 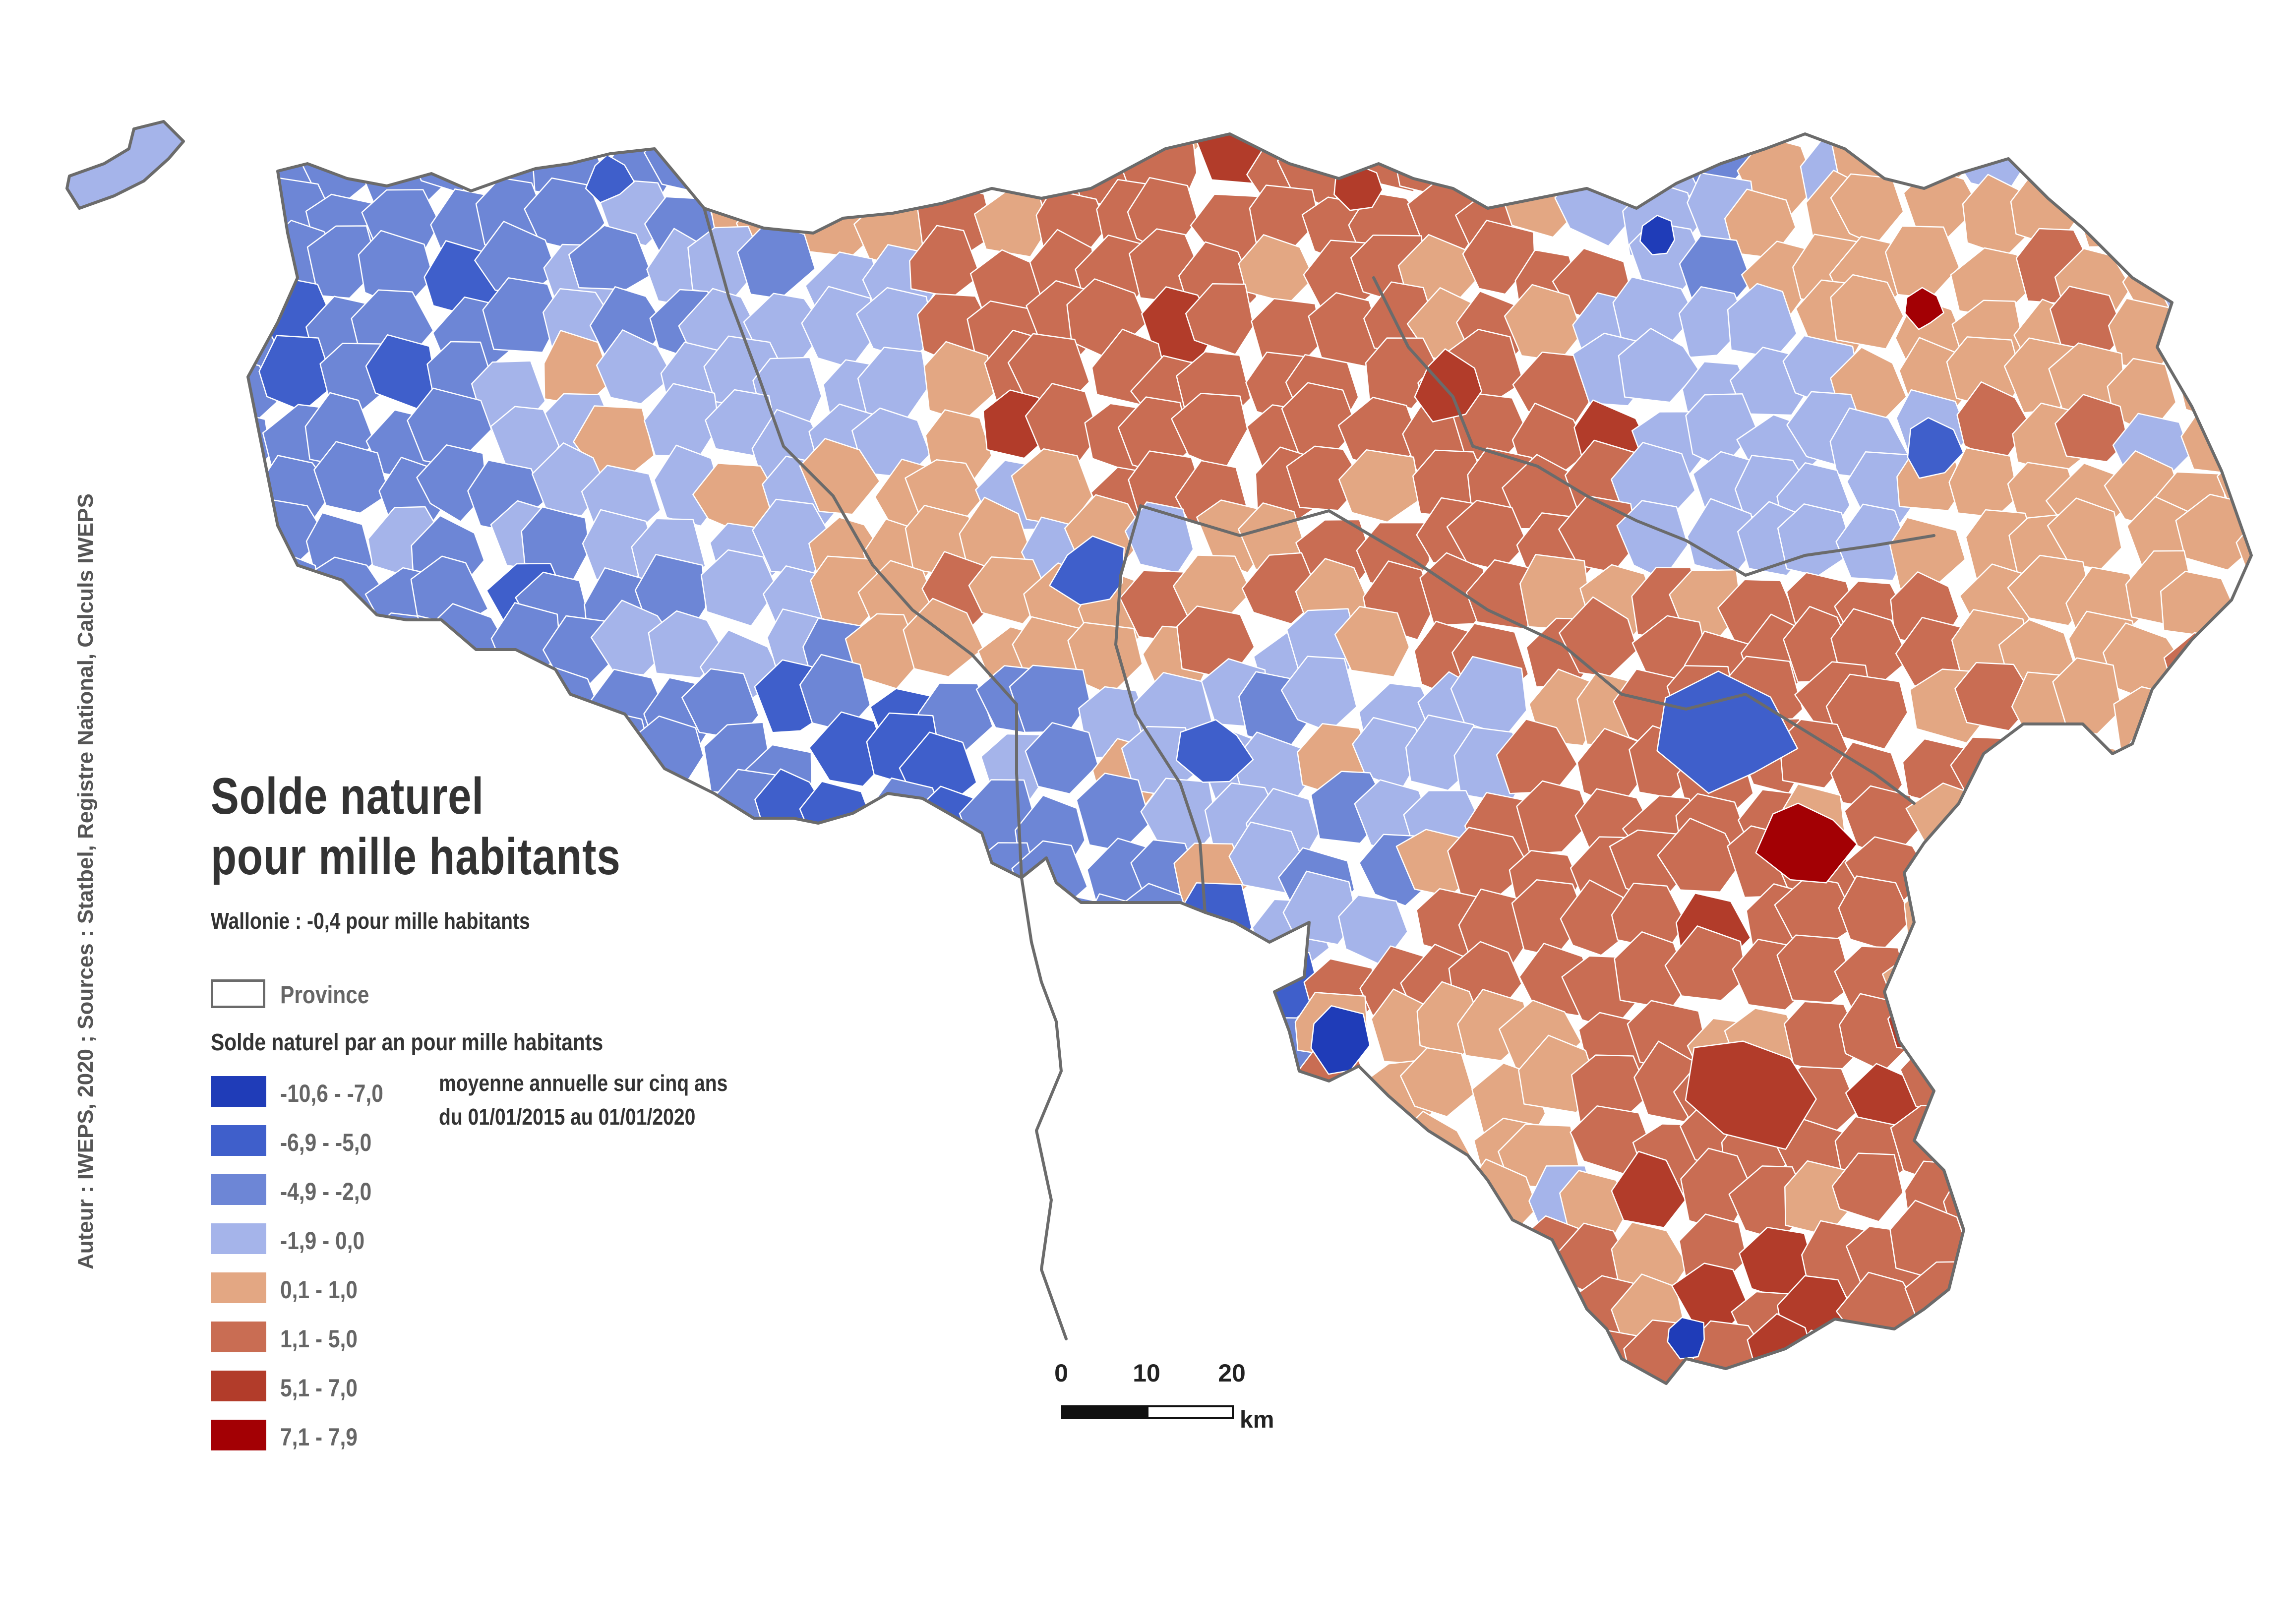 I want to click on legend-note-line-1: moyenne annuelle sur cinq ans, so click(x=583, y=1083).